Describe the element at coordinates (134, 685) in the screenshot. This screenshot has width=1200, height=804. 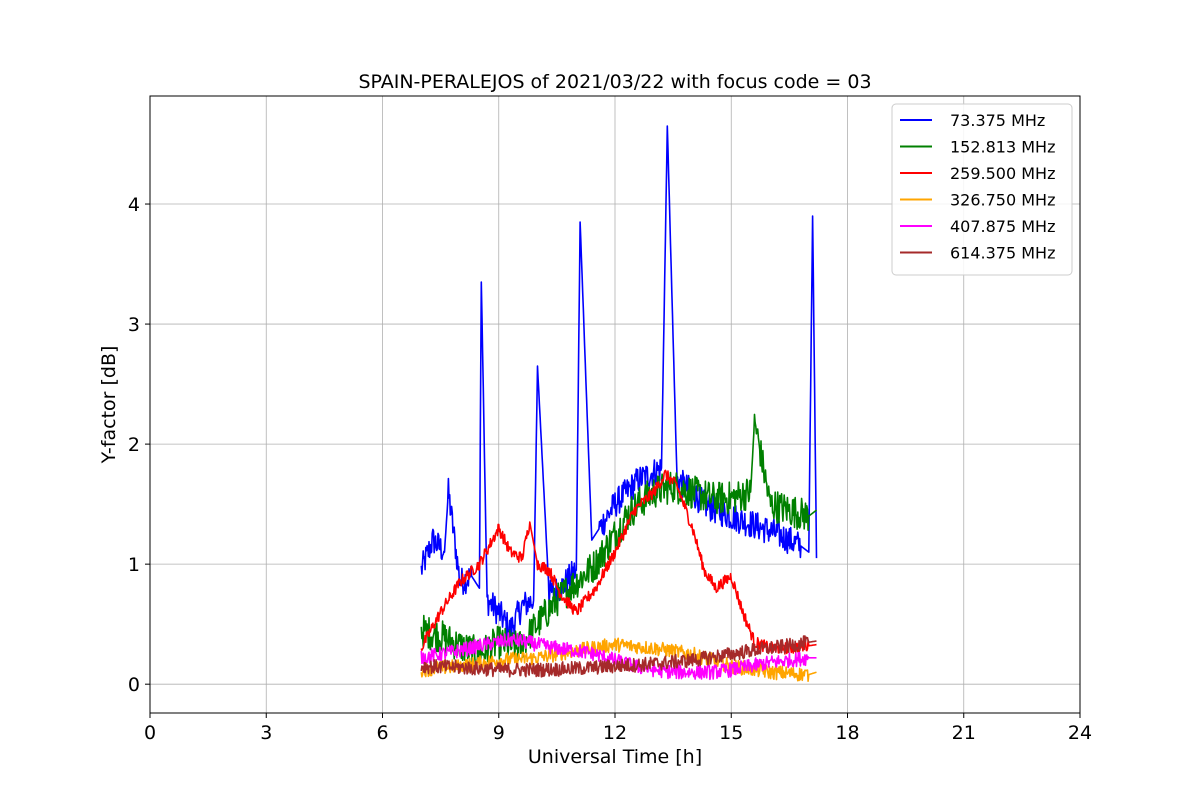
I see `y-tick-label: 0` at that location.